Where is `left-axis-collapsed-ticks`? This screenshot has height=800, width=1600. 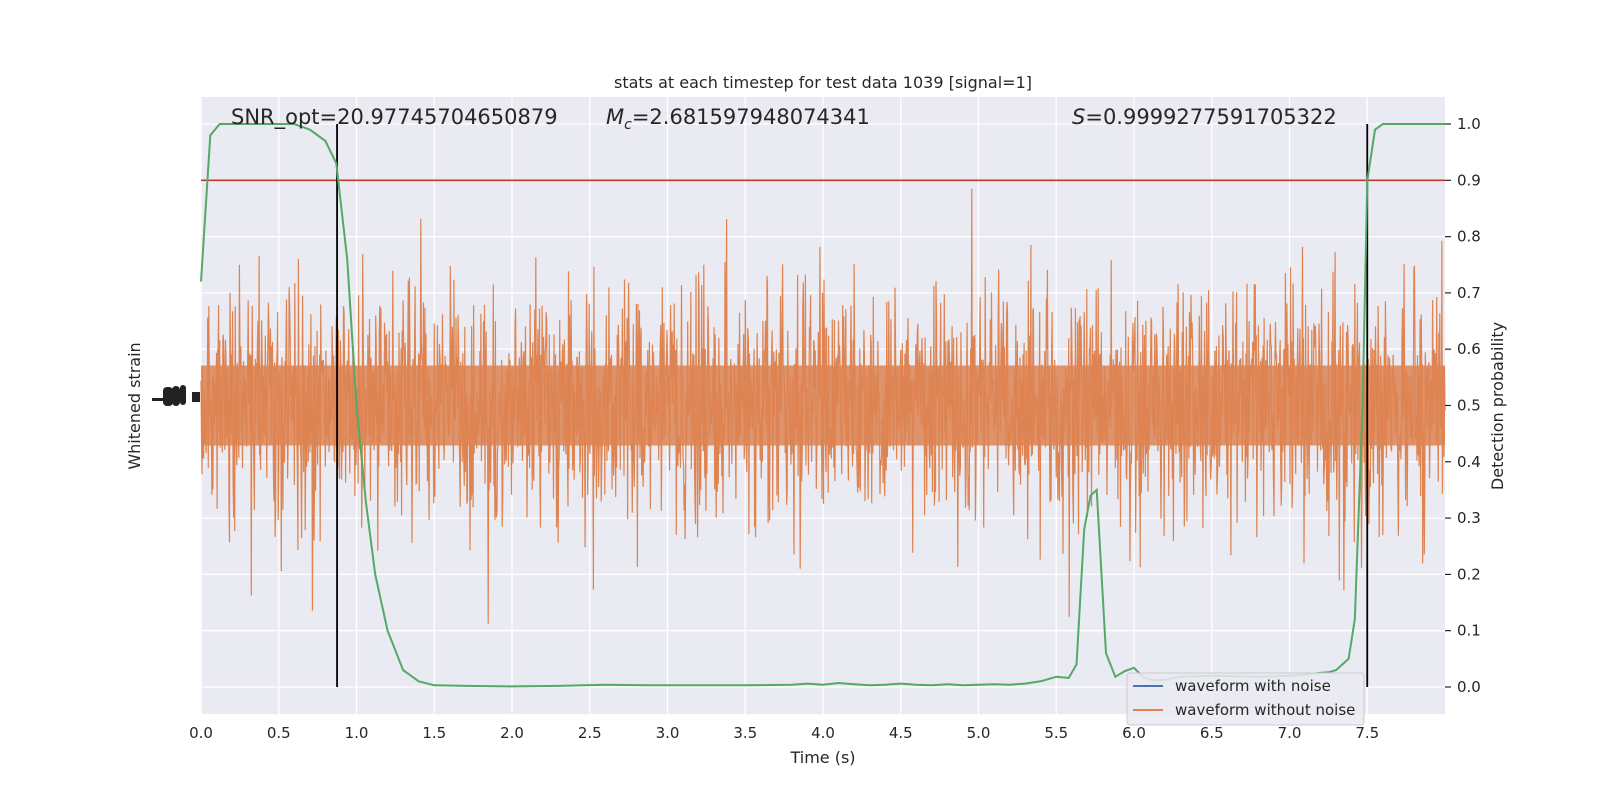
left-axis-collapsed-ticks is located at coordinates (176, 395).